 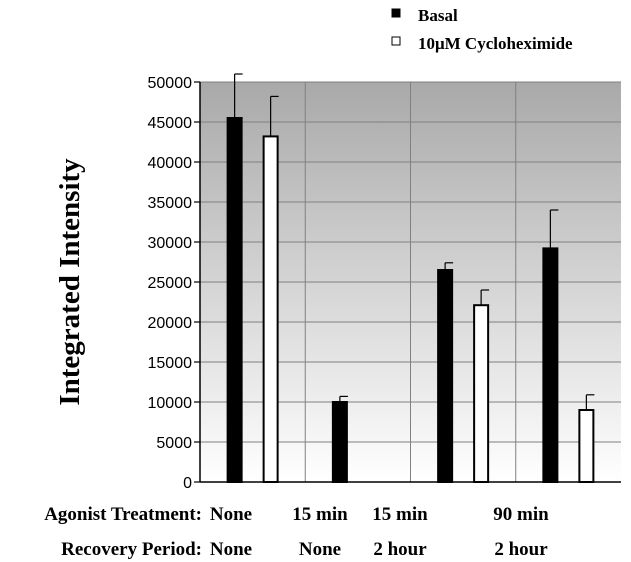 I want to click on y-tick-label: 45000, so click(x=170, y=123).